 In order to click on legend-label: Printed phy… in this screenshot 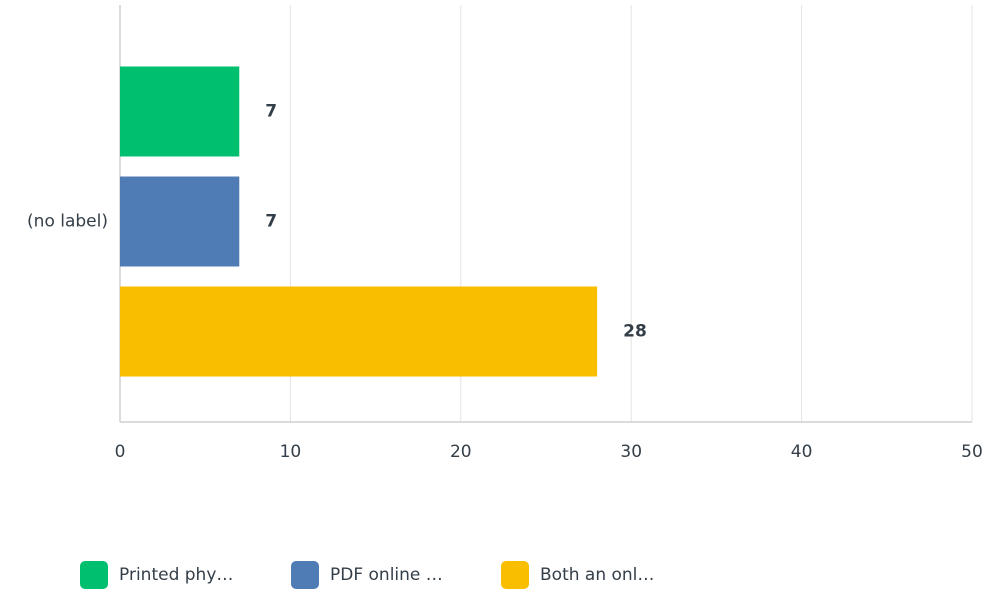, I will do `click(176, 575)`.